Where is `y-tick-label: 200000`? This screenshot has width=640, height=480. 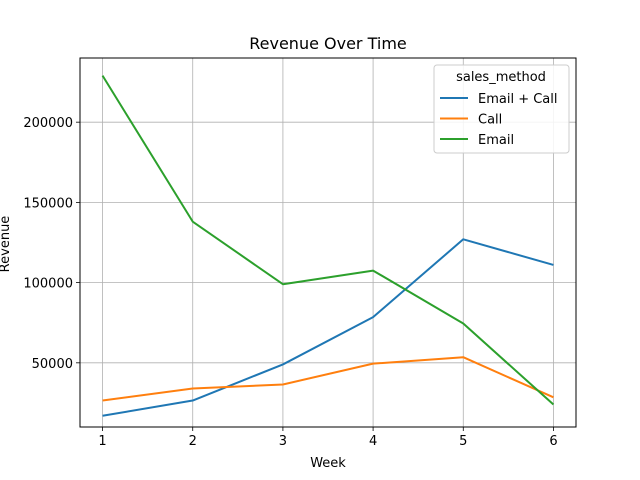 y-tick-label: 200000 is located at coordinates (48, 123).